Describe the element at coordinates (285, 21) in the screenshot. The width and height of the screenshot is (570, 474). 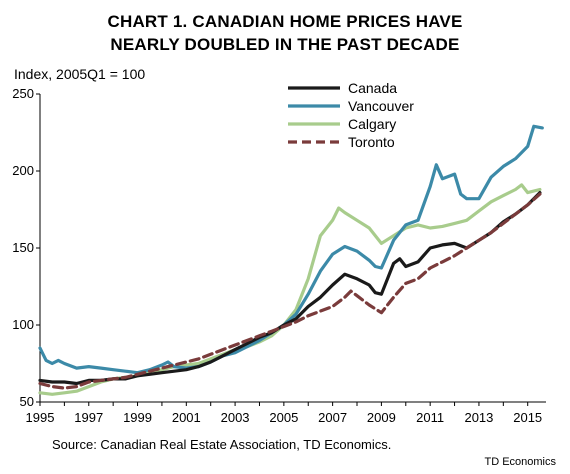
I see `chart-title-line-1: CHART 1. CANADIAN HOME PRICES HAVE` at that location.